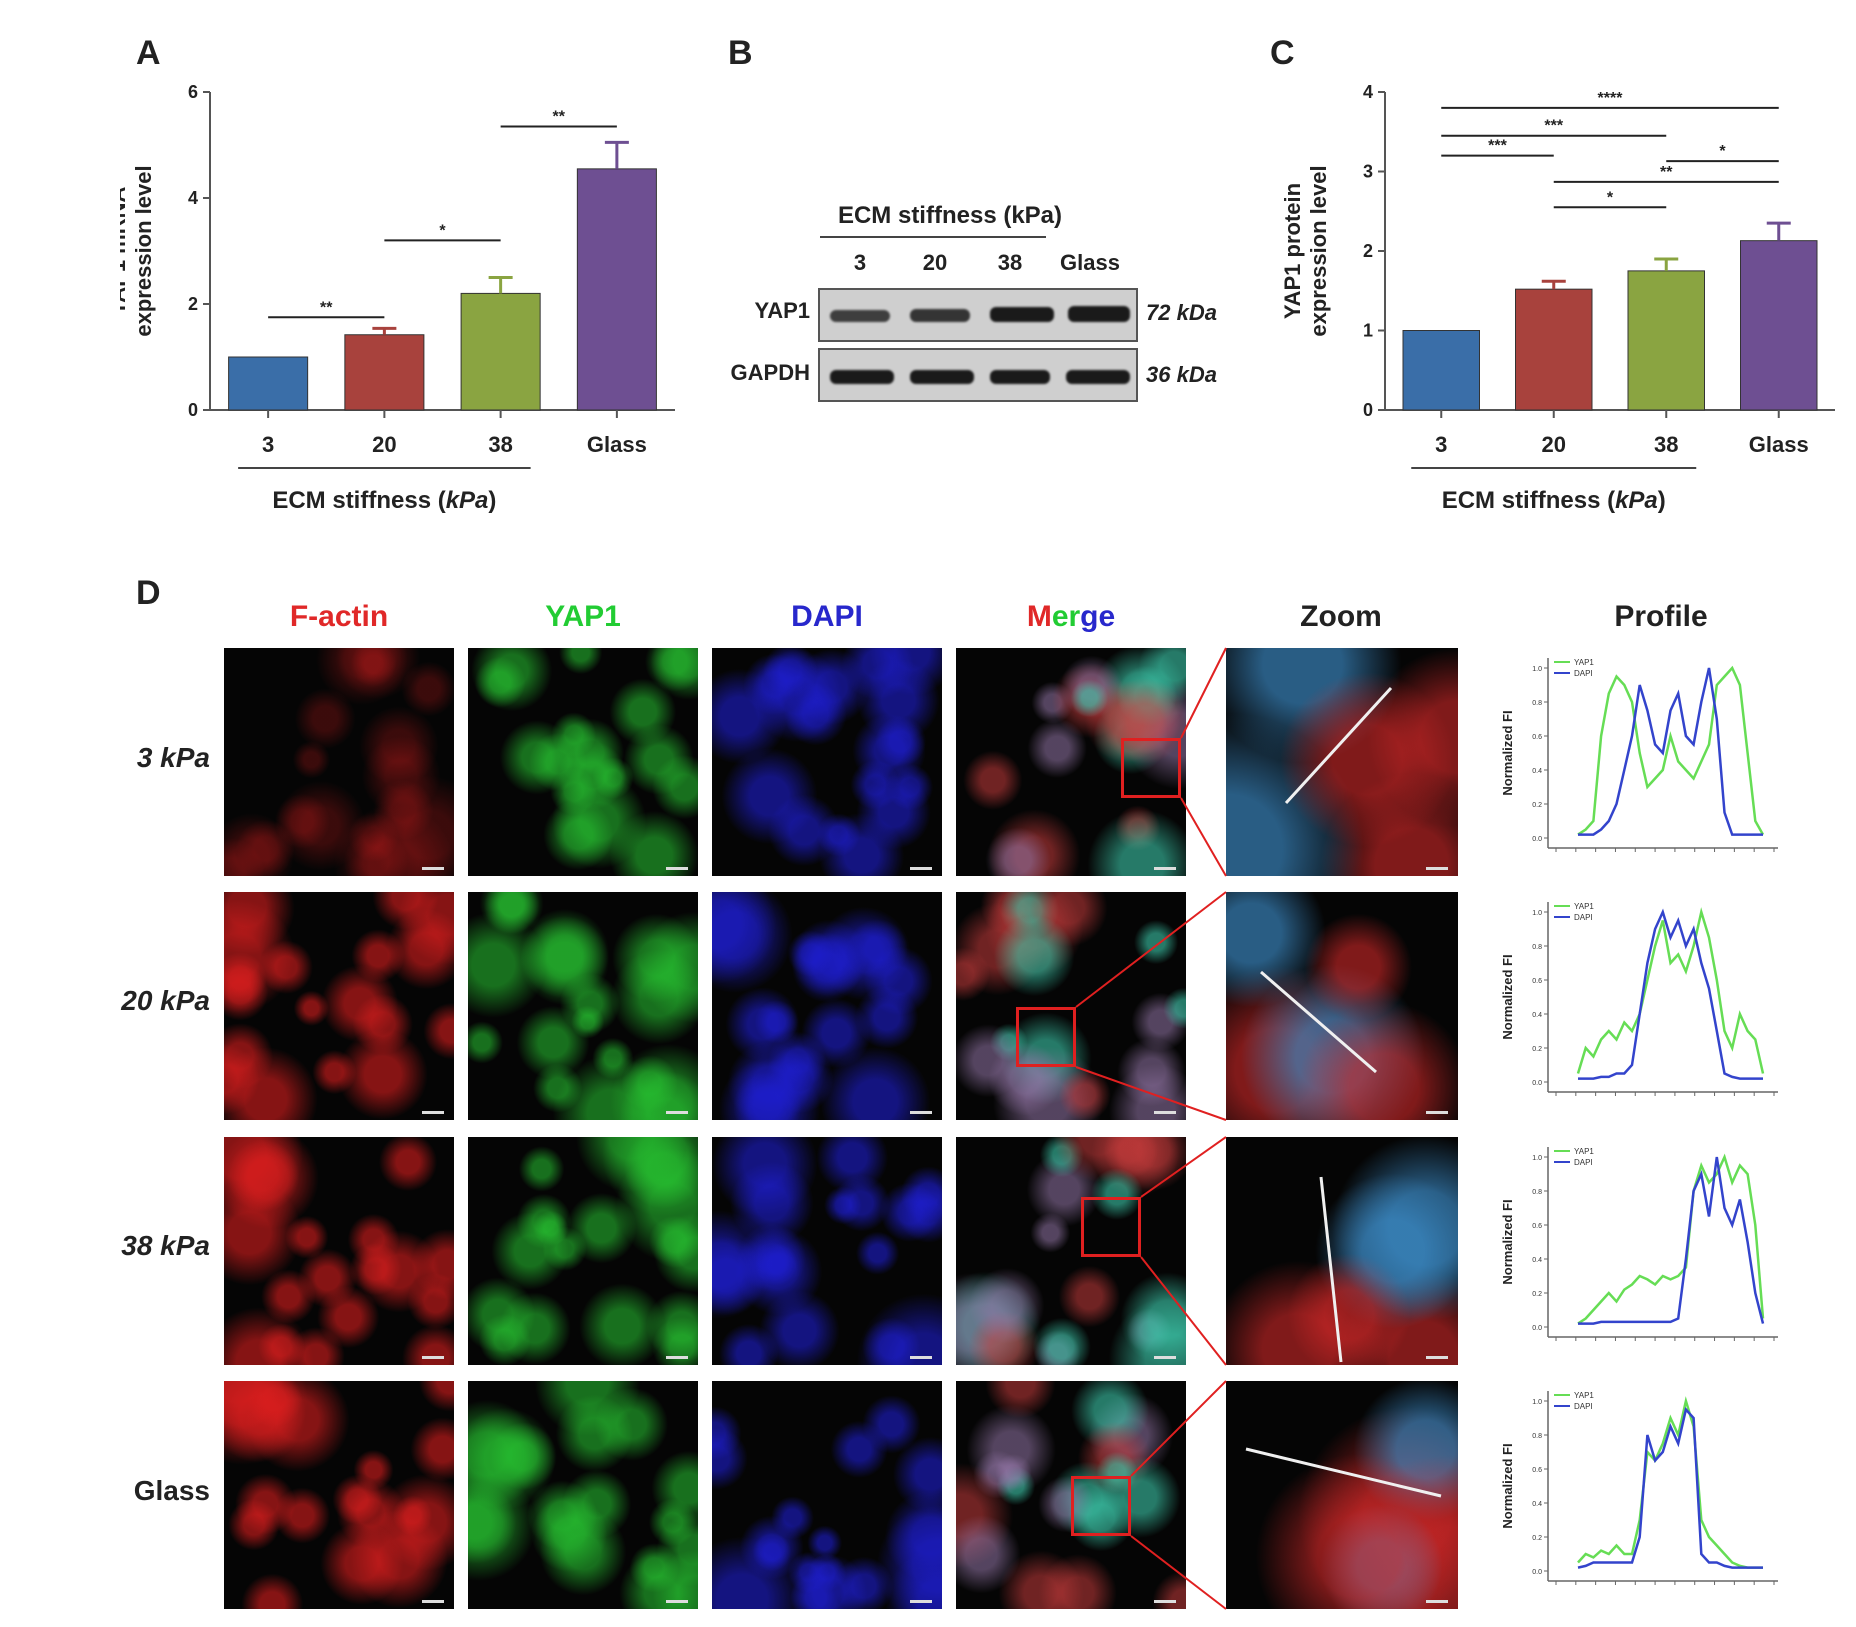 This screenshot has height=1627, width=1856. What do you see at coordinates (583, 616) in the screenshot?
I see `col-header-yap1: YAP1` at bounding box center [583, 616].